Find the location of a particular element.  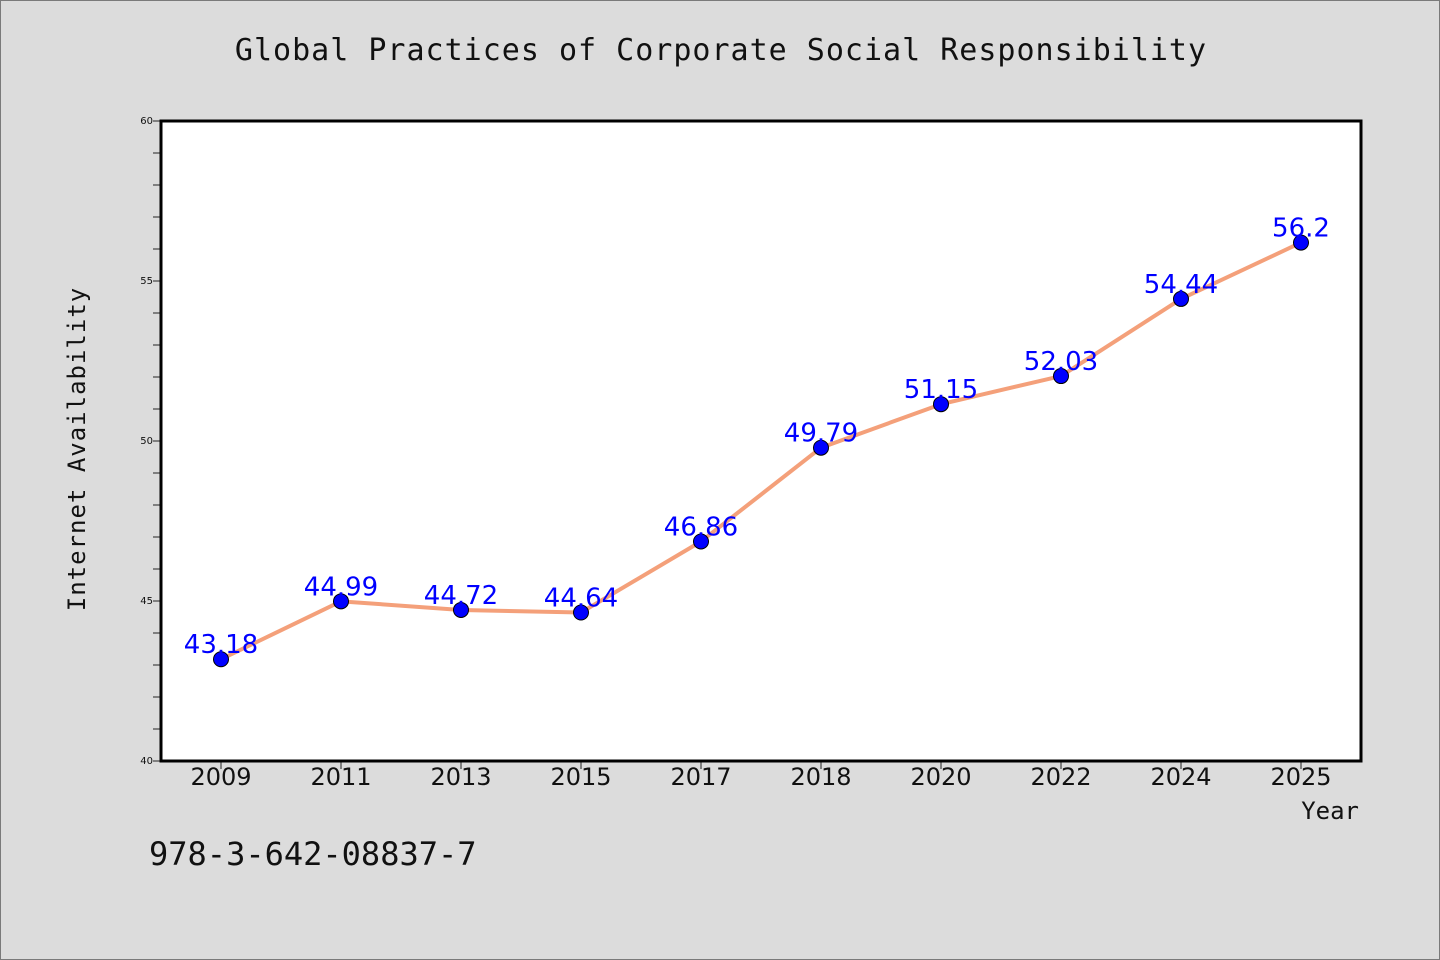

isbn-text: 978-3-642-08837-7 is located at coordinates (313, 854).